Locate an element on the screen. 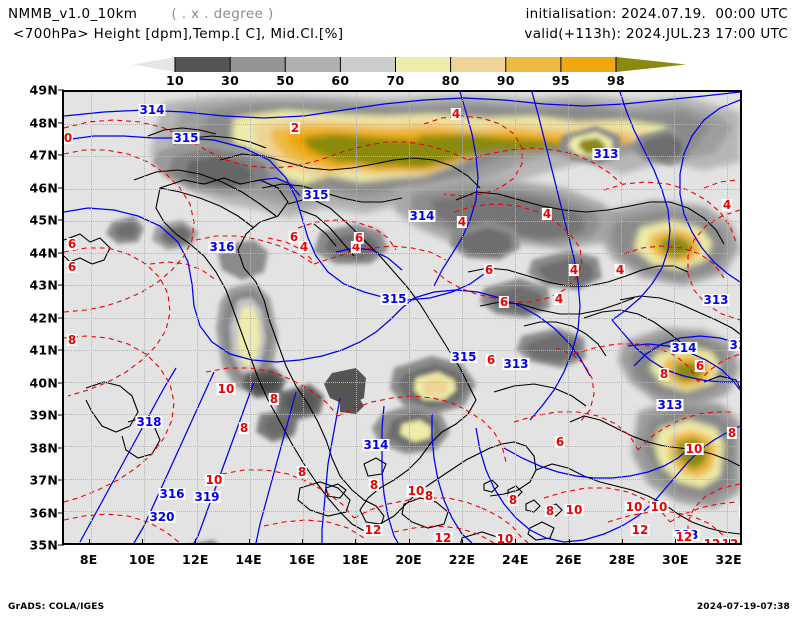  lat-label-45N: 45N is located at coordinates (43, 220).